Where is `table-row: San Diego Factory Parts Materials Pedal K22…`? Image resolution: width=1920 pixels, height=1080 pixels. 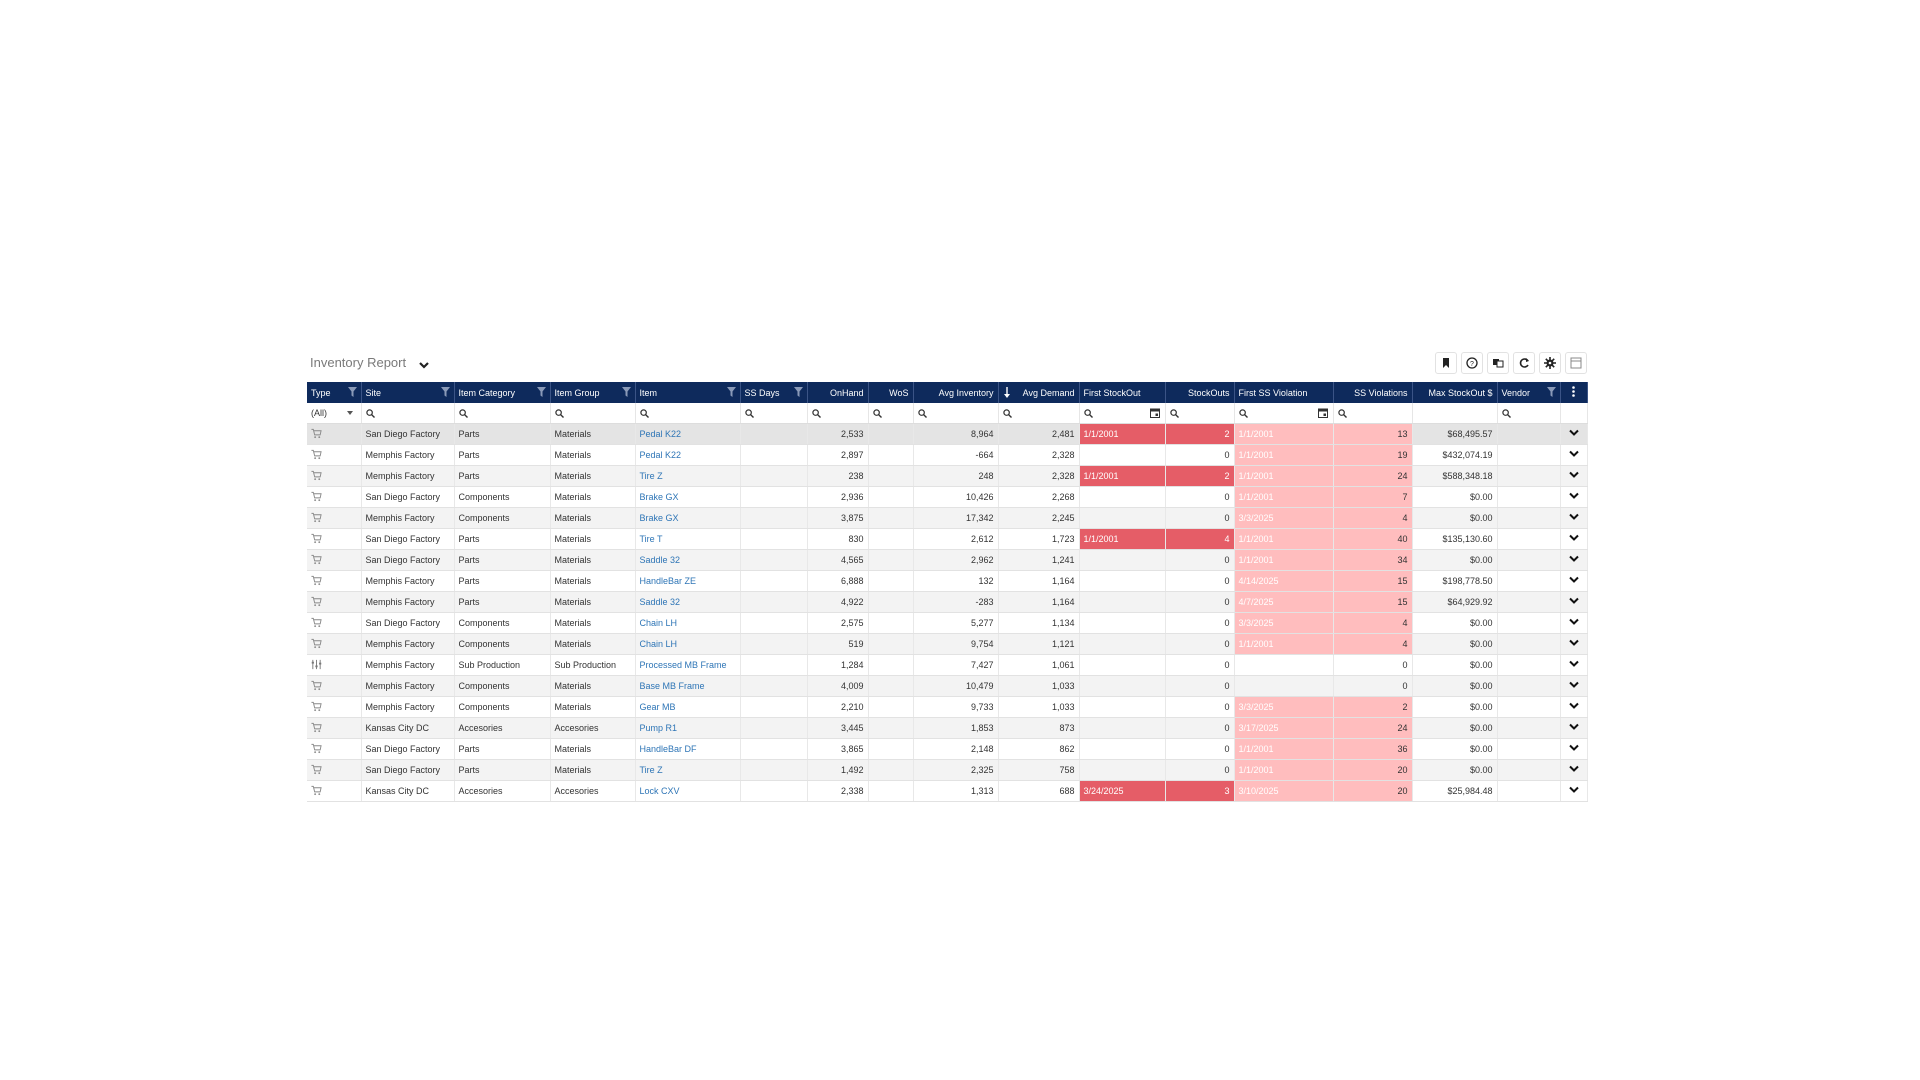
table-row: San Diego Factory Parts Materials Pedal K22… is located at coordinates (947, 434).